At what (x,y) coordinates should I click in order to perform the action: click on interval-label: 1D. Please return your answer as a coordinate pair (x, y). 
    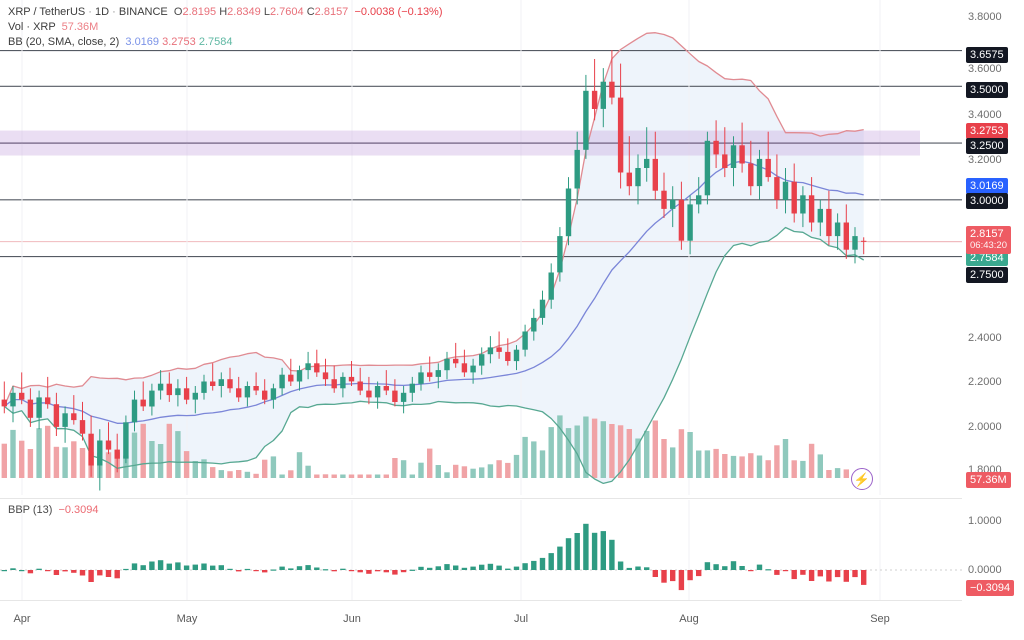
    Looking at the image, I should click on (102, 12).